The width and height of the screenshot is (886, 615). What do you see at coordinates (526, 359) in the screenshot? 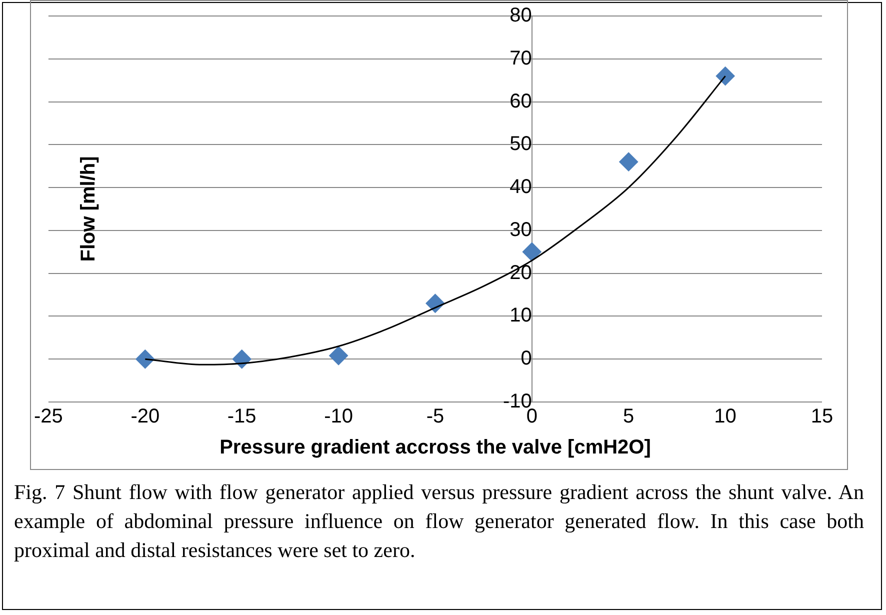
I see `y-tick-label: 0` at bounding box center [526, 359].